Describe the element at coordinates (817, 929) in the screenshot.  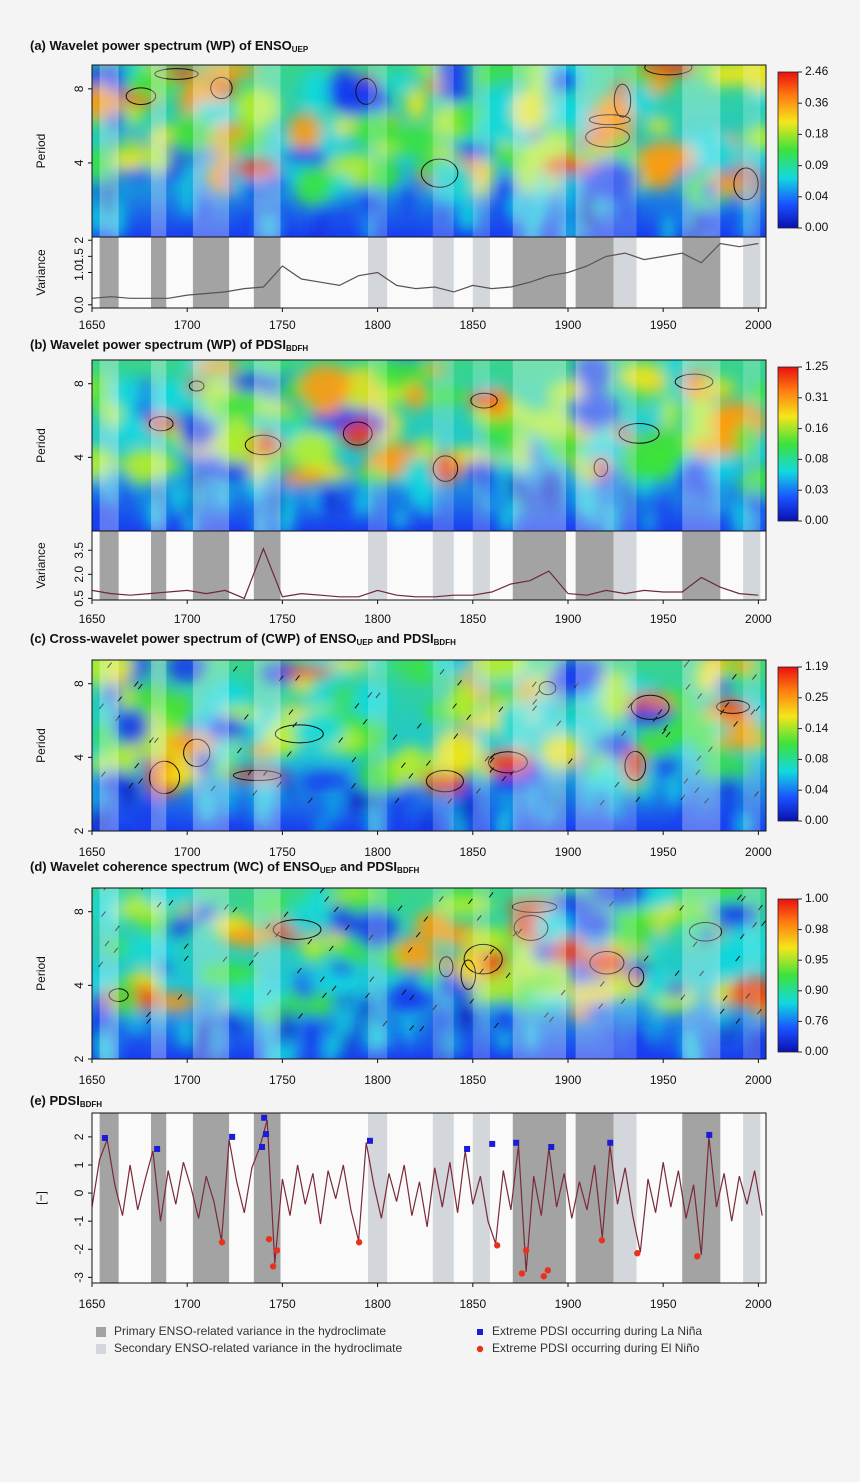
I see `colorbar-label: 0.98` at that location.